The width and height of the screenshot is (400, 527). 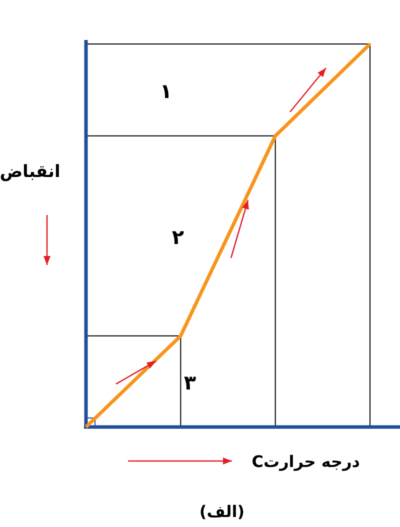 What do you see at coordinates (306, 461) in the screenshot?
I see `x-axis-title: درجه حرارتC` at bounding box center [306, 461].